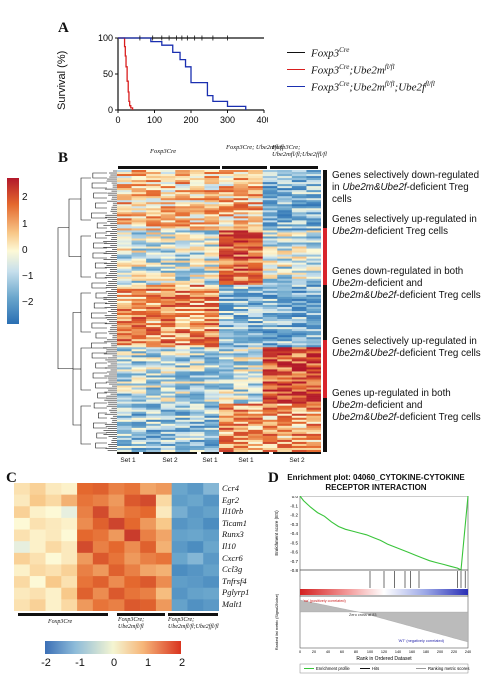  What do you see at coordinates (65, 298) in the screenshot?
I see `root-branch` at bounding box center [65, 298].